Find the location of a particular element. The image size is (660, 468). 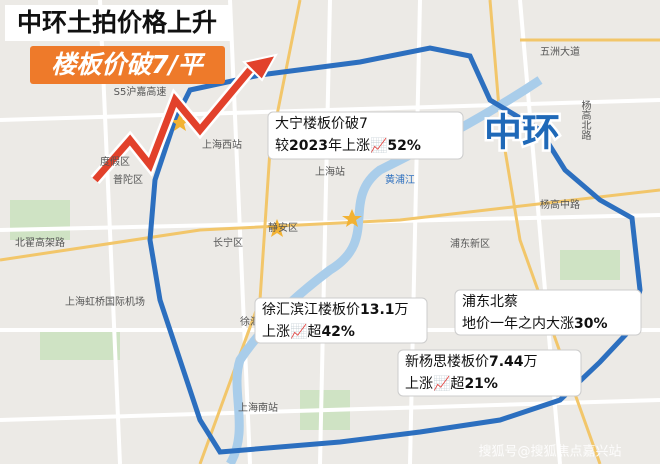

callout-segment: 52% is located at coordinates (404, 146).